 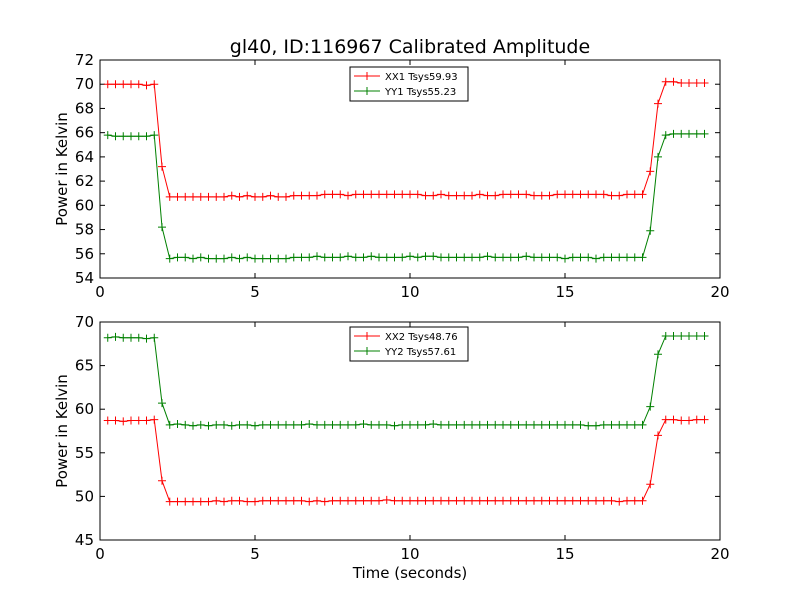 I want to click on x-tick-label: 0, so click(x=100, y=292).